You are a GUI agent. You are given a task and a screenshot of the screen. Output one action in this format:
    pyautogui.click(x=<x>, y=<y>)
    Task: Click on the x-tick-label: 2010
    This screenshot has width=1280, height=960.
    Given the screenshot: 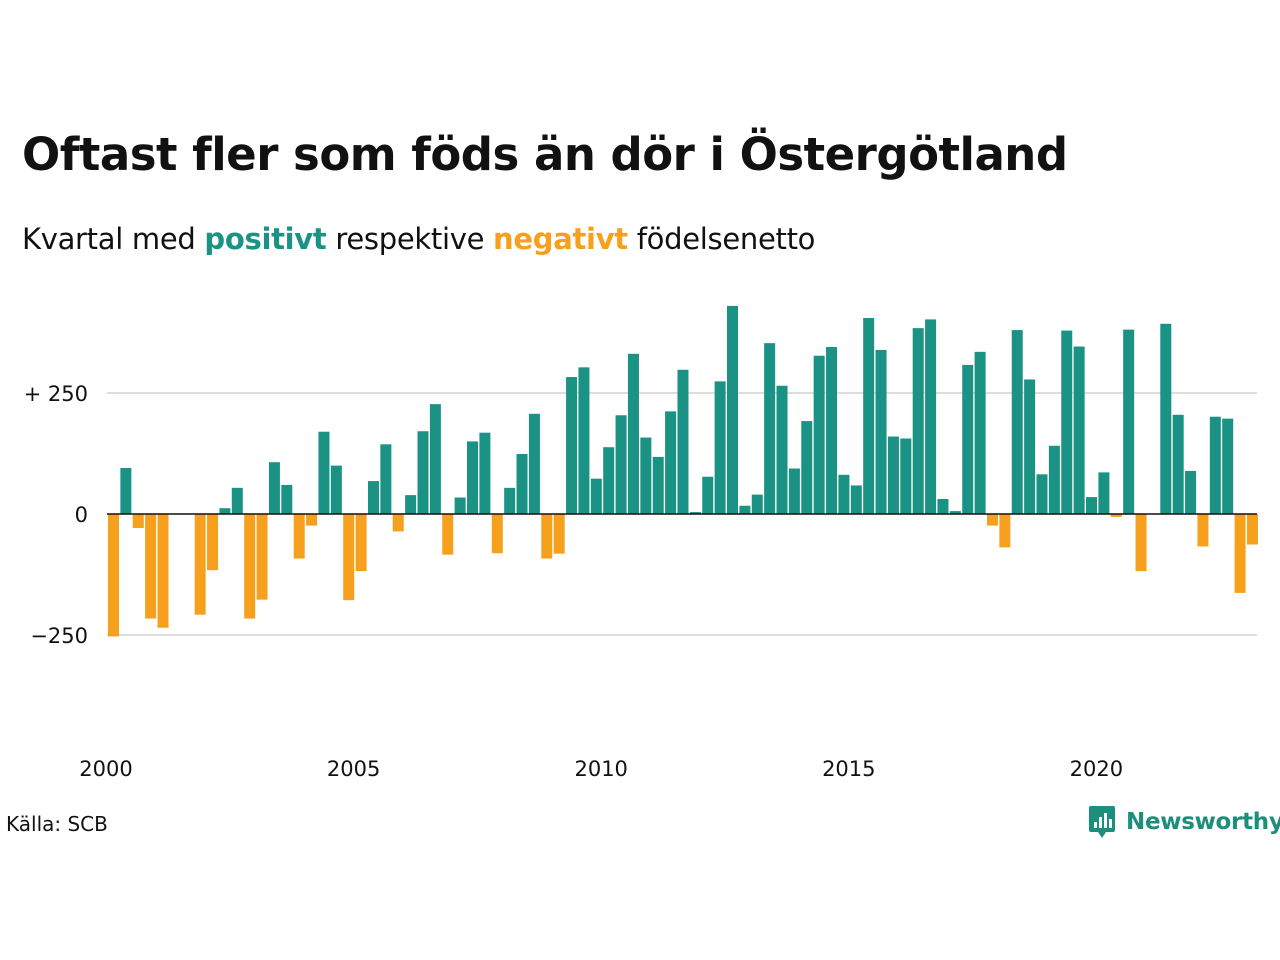 What is the action you would take?
    pyautogui.click(x=600, y=769)
    